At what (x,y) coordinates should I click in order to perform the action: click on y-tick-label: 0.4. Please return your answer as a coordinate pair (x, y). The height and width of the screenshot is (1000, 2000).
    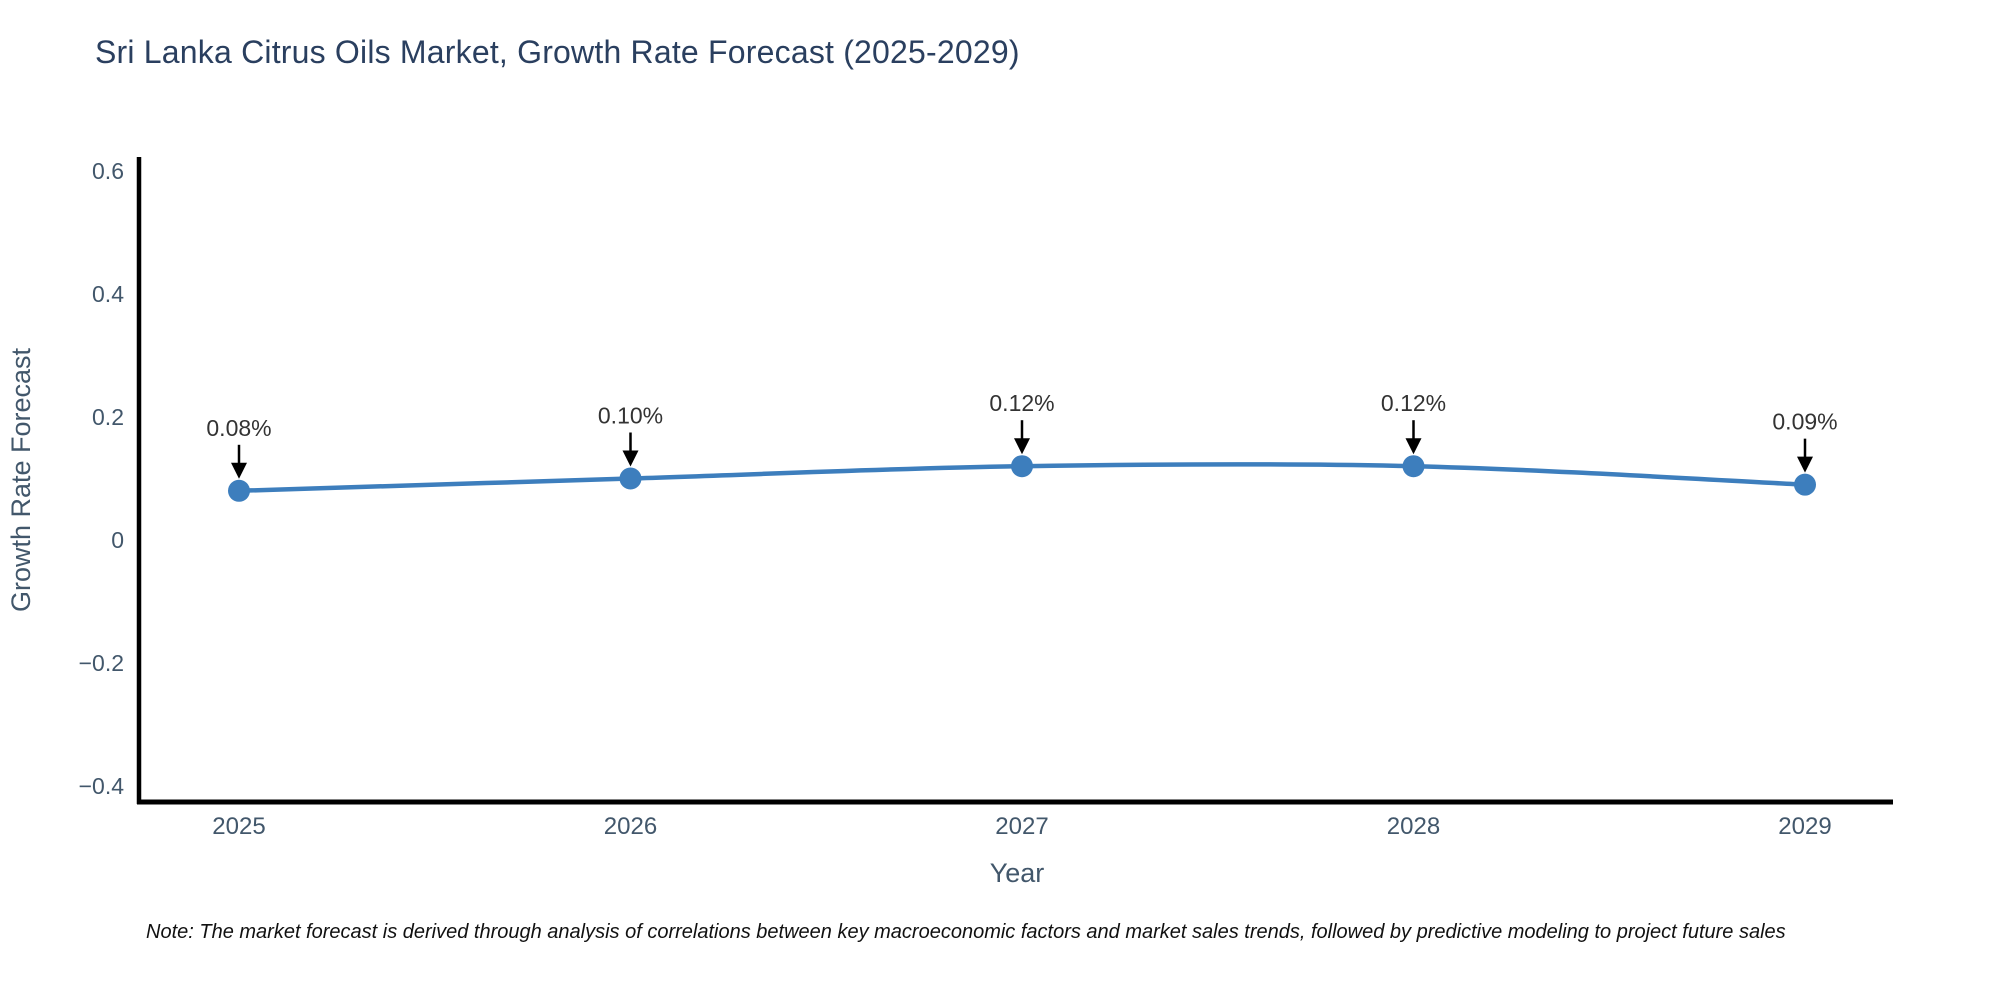
    Looking at the image, I should click on (108, 294).